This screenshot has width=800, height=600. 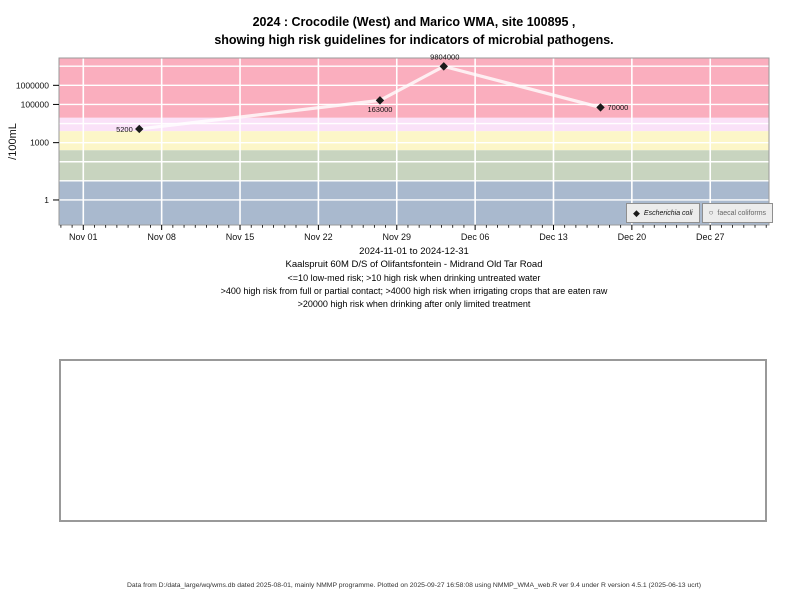 I want to click on data-point-label: 5200, so click(x=124, y=129).